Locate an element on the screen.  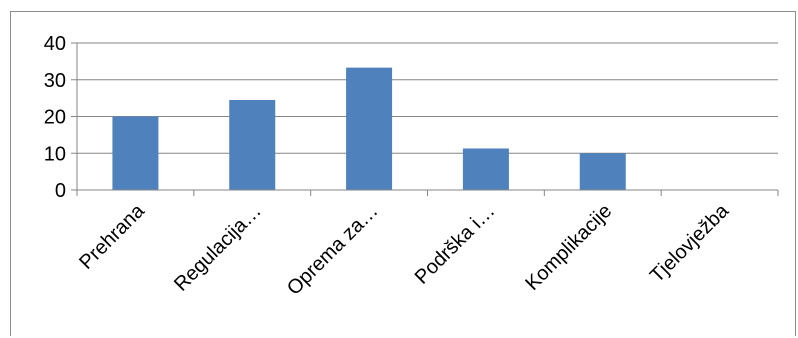
y-tick-label: 10 is located at coordinates (55, 154).